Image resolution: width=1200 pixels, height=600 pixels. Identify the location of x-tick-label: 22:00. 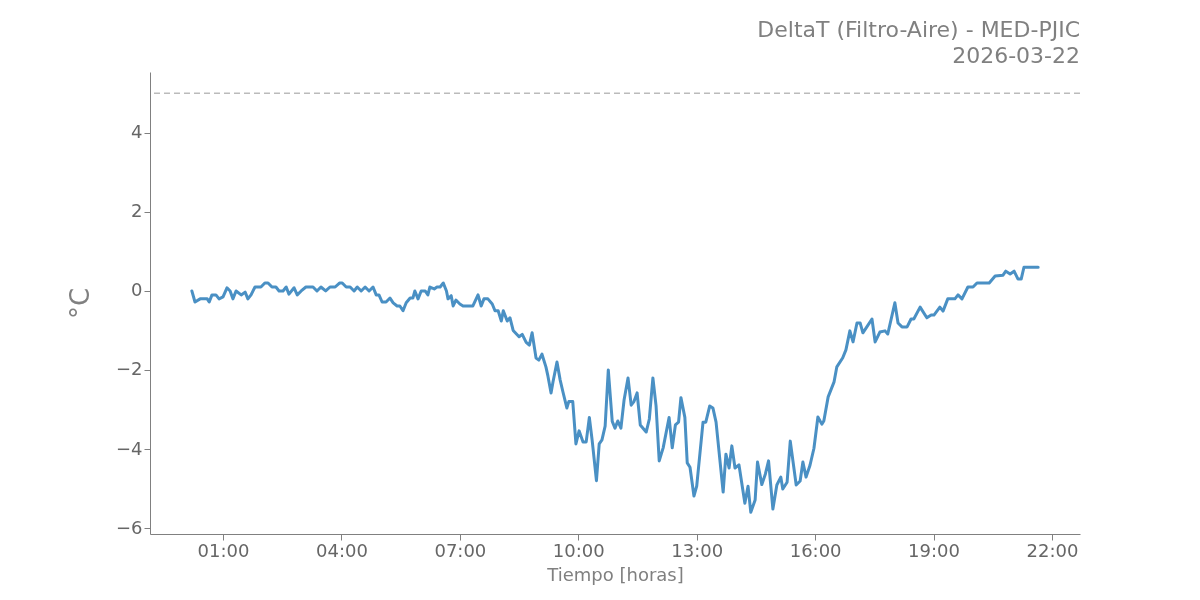
(1052, 550).